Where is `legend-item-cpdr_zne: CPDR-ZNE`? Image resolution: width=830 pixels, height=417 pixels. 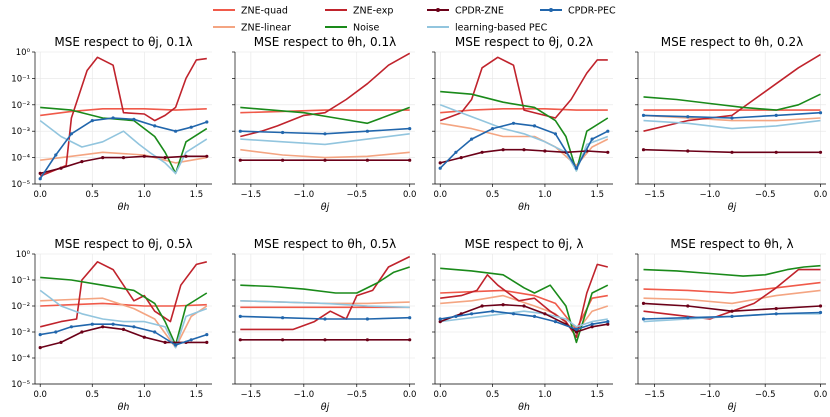
legend-item-cpdr_zne: CPDR-ZNE is located at coordinates (465, 11).